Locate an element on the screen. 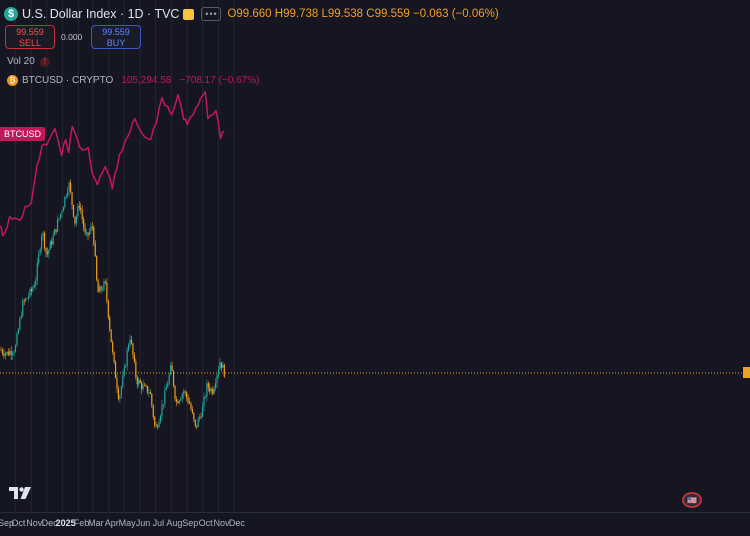 The image size is (750, 536). x-tick-label: Aug is located at coordinates (174, 523).